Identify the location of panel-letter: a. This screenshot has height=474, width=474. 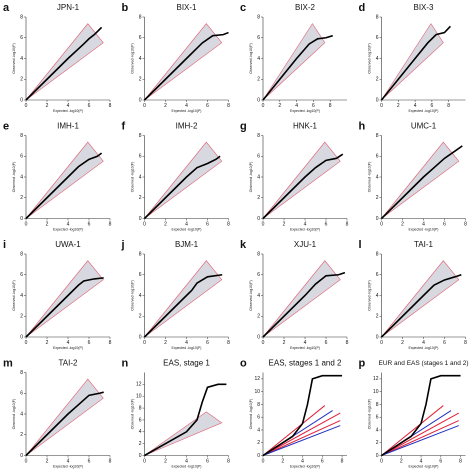
(6, 8).